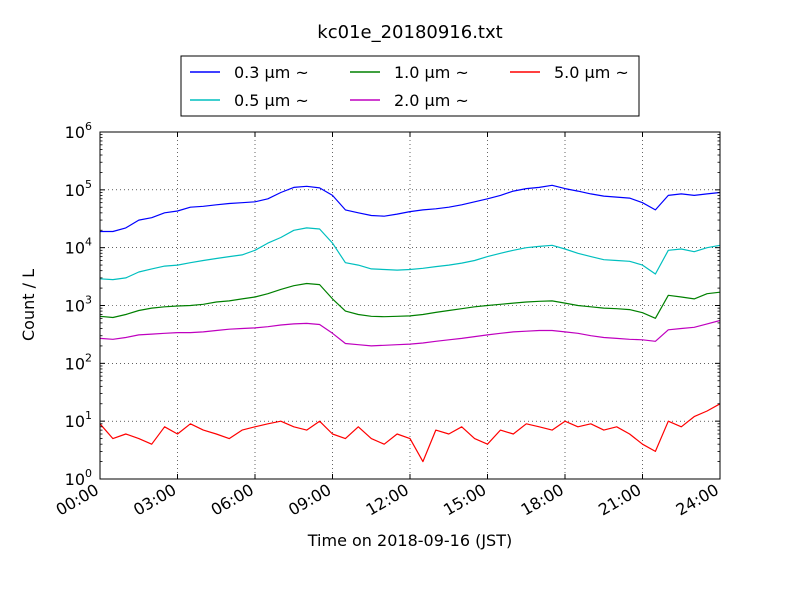  Describe the element at coordinates (410, 433) in the screenshot. I see `series-line-5-0um` at that location.